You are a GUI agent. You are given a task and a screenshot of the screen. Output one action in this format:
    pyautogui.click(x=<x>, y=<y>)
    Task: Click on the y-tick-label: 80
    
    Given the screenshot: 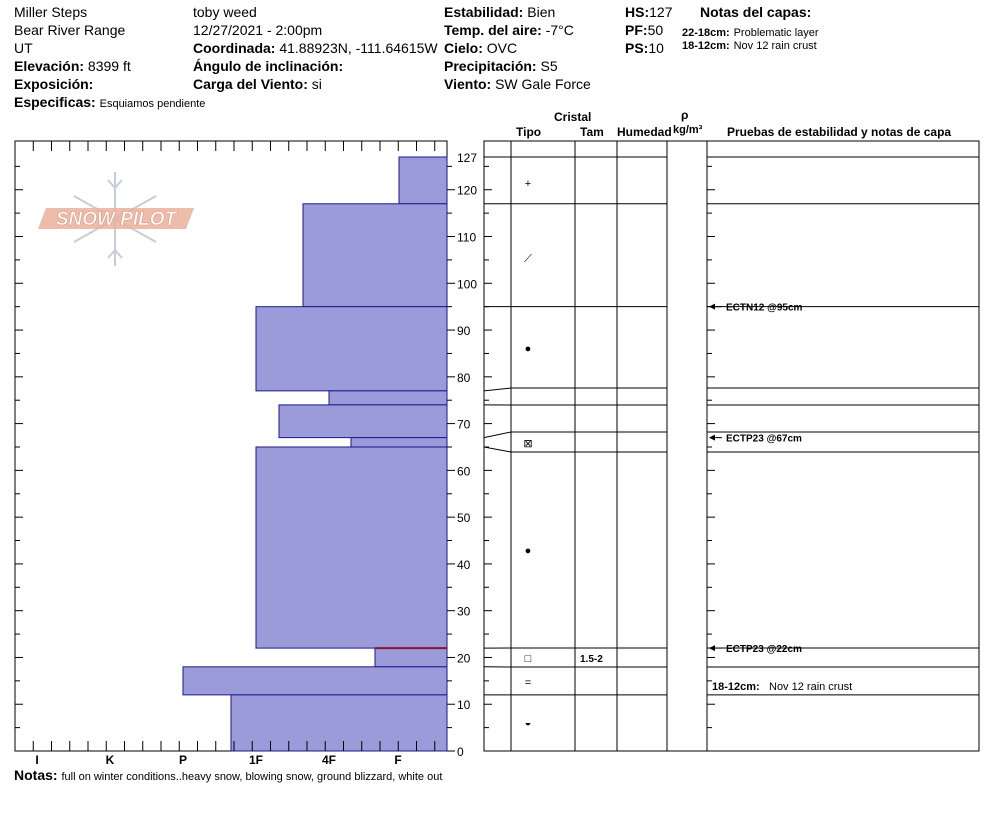 What is the action you would take?
    pyautogui.click(x=464, y=378)
    